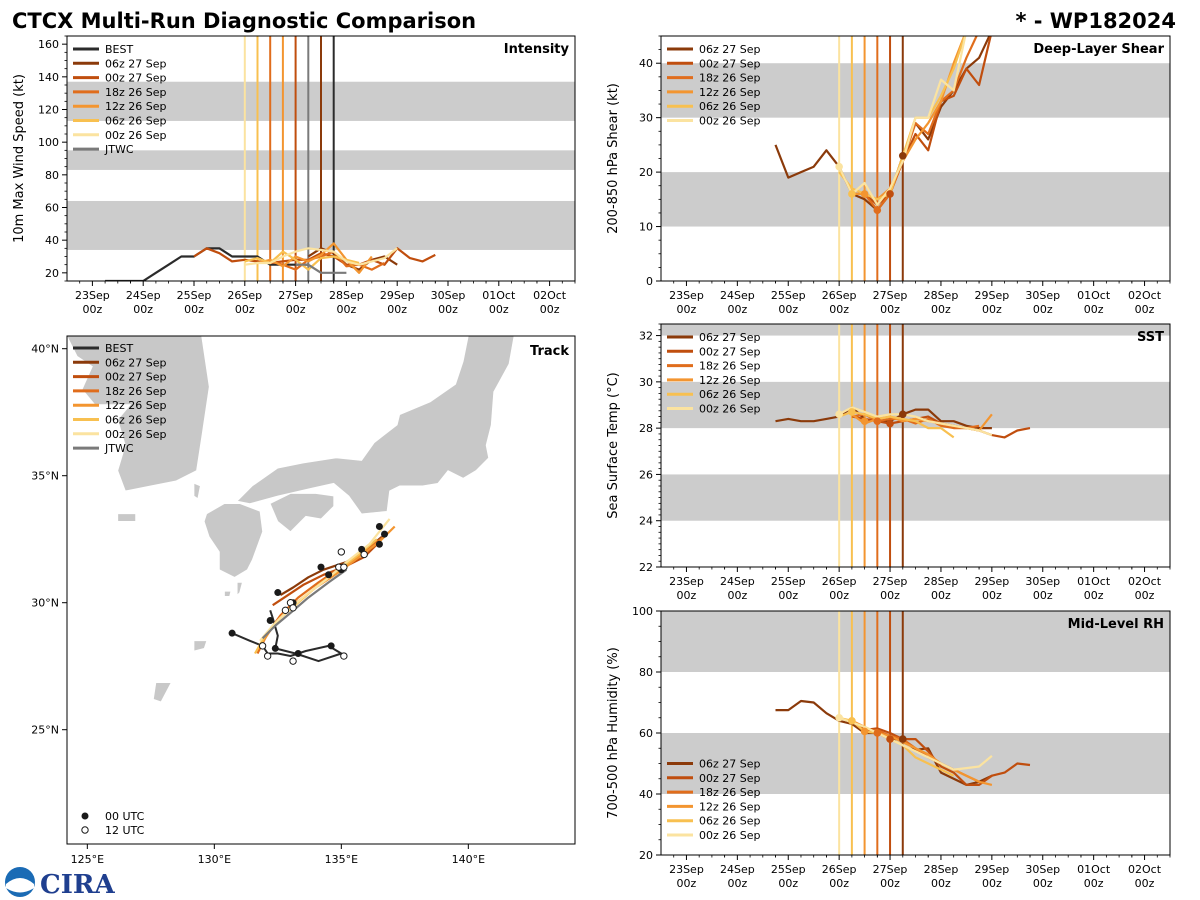 The height and width of the screenshot is (900, 1200). Describe the element at coordinates (214, 859) in the screenshot. I see `lon-tick-label: 130°E` at that location.